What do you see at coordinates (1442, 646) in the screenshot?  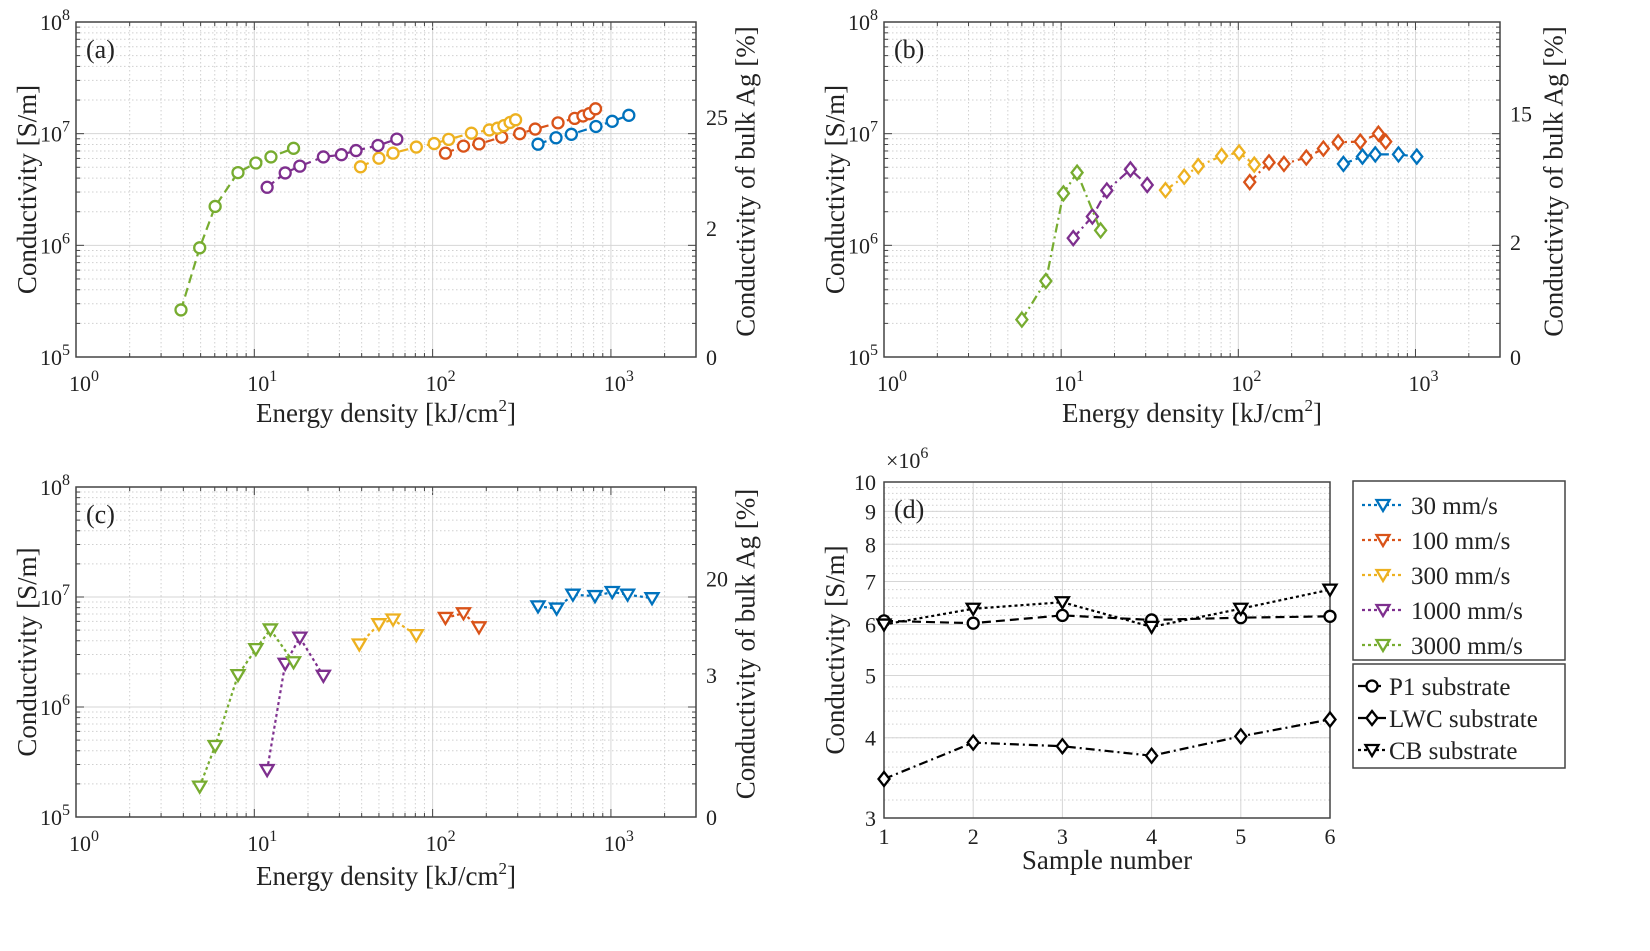 I see `legend-item: 3000 mm/s` at bounding box center [1442, 646].